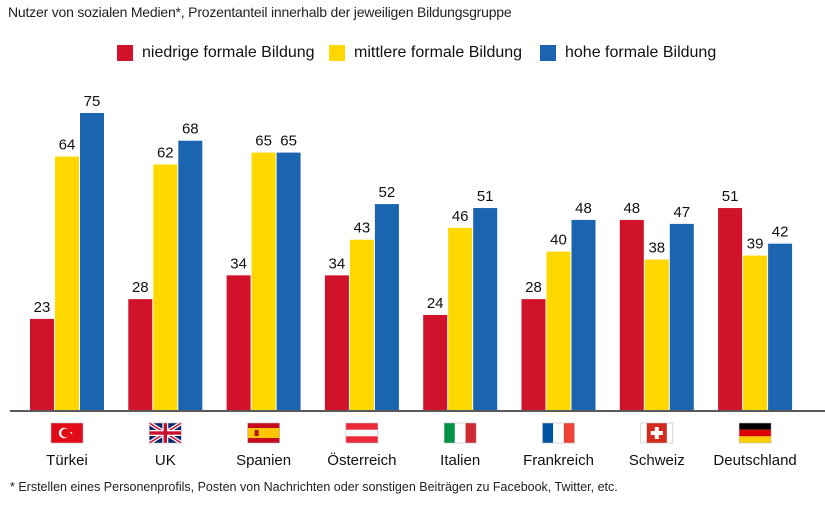  I want to click on value-label-high-7: 42, so click(780, 232).